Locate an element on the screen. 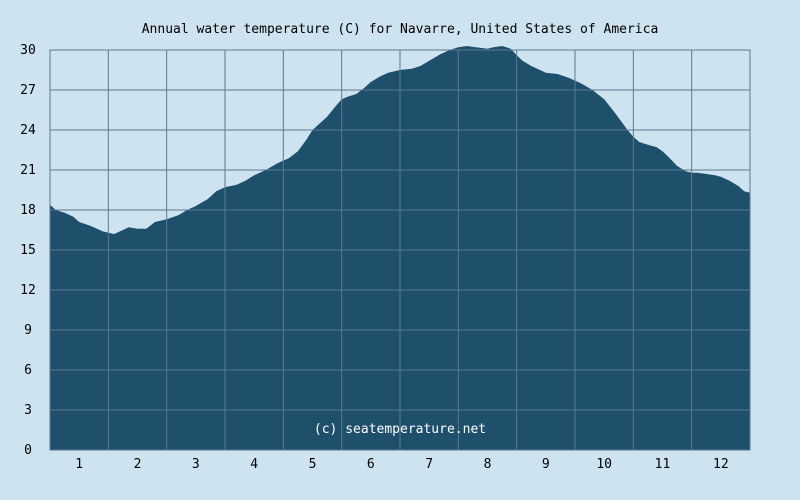 The width and height of the screenshot is (800, 500). y-tick-label: 27 is located at coordinates (28, 90).